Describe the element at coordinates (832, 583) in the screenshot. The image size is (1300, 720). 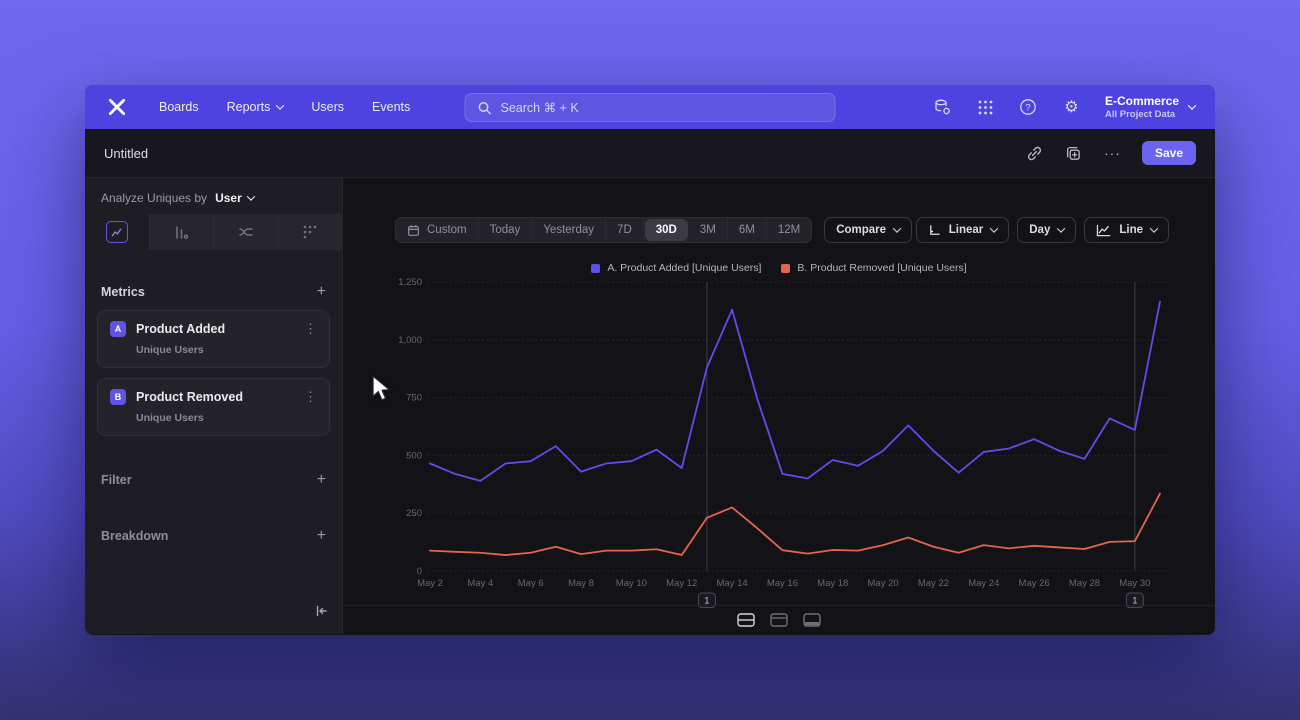
I see `x-axis-label: May 18` at that location.